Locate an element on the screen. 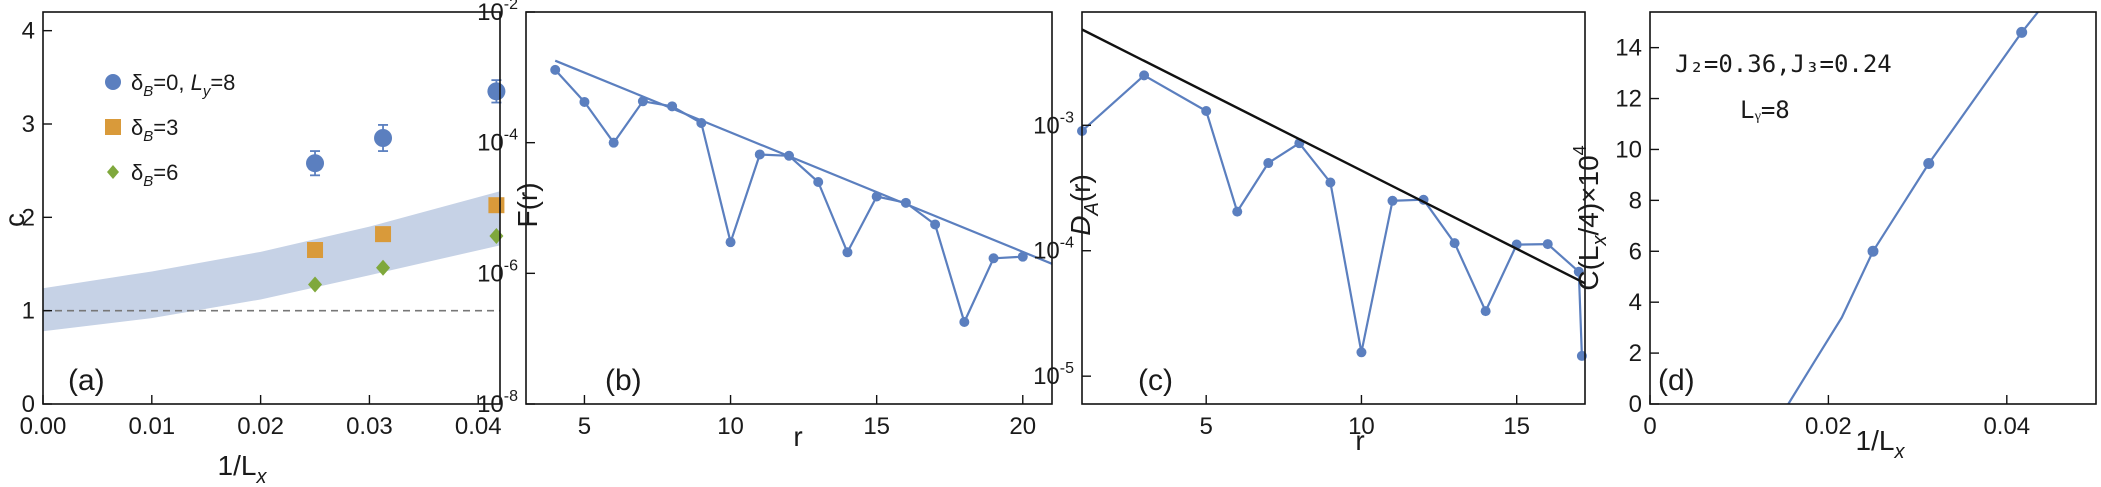 Image resolution: width=2101 pixels, height=487 pixels. legend-label-part: L is located at coordinates (197, 82).